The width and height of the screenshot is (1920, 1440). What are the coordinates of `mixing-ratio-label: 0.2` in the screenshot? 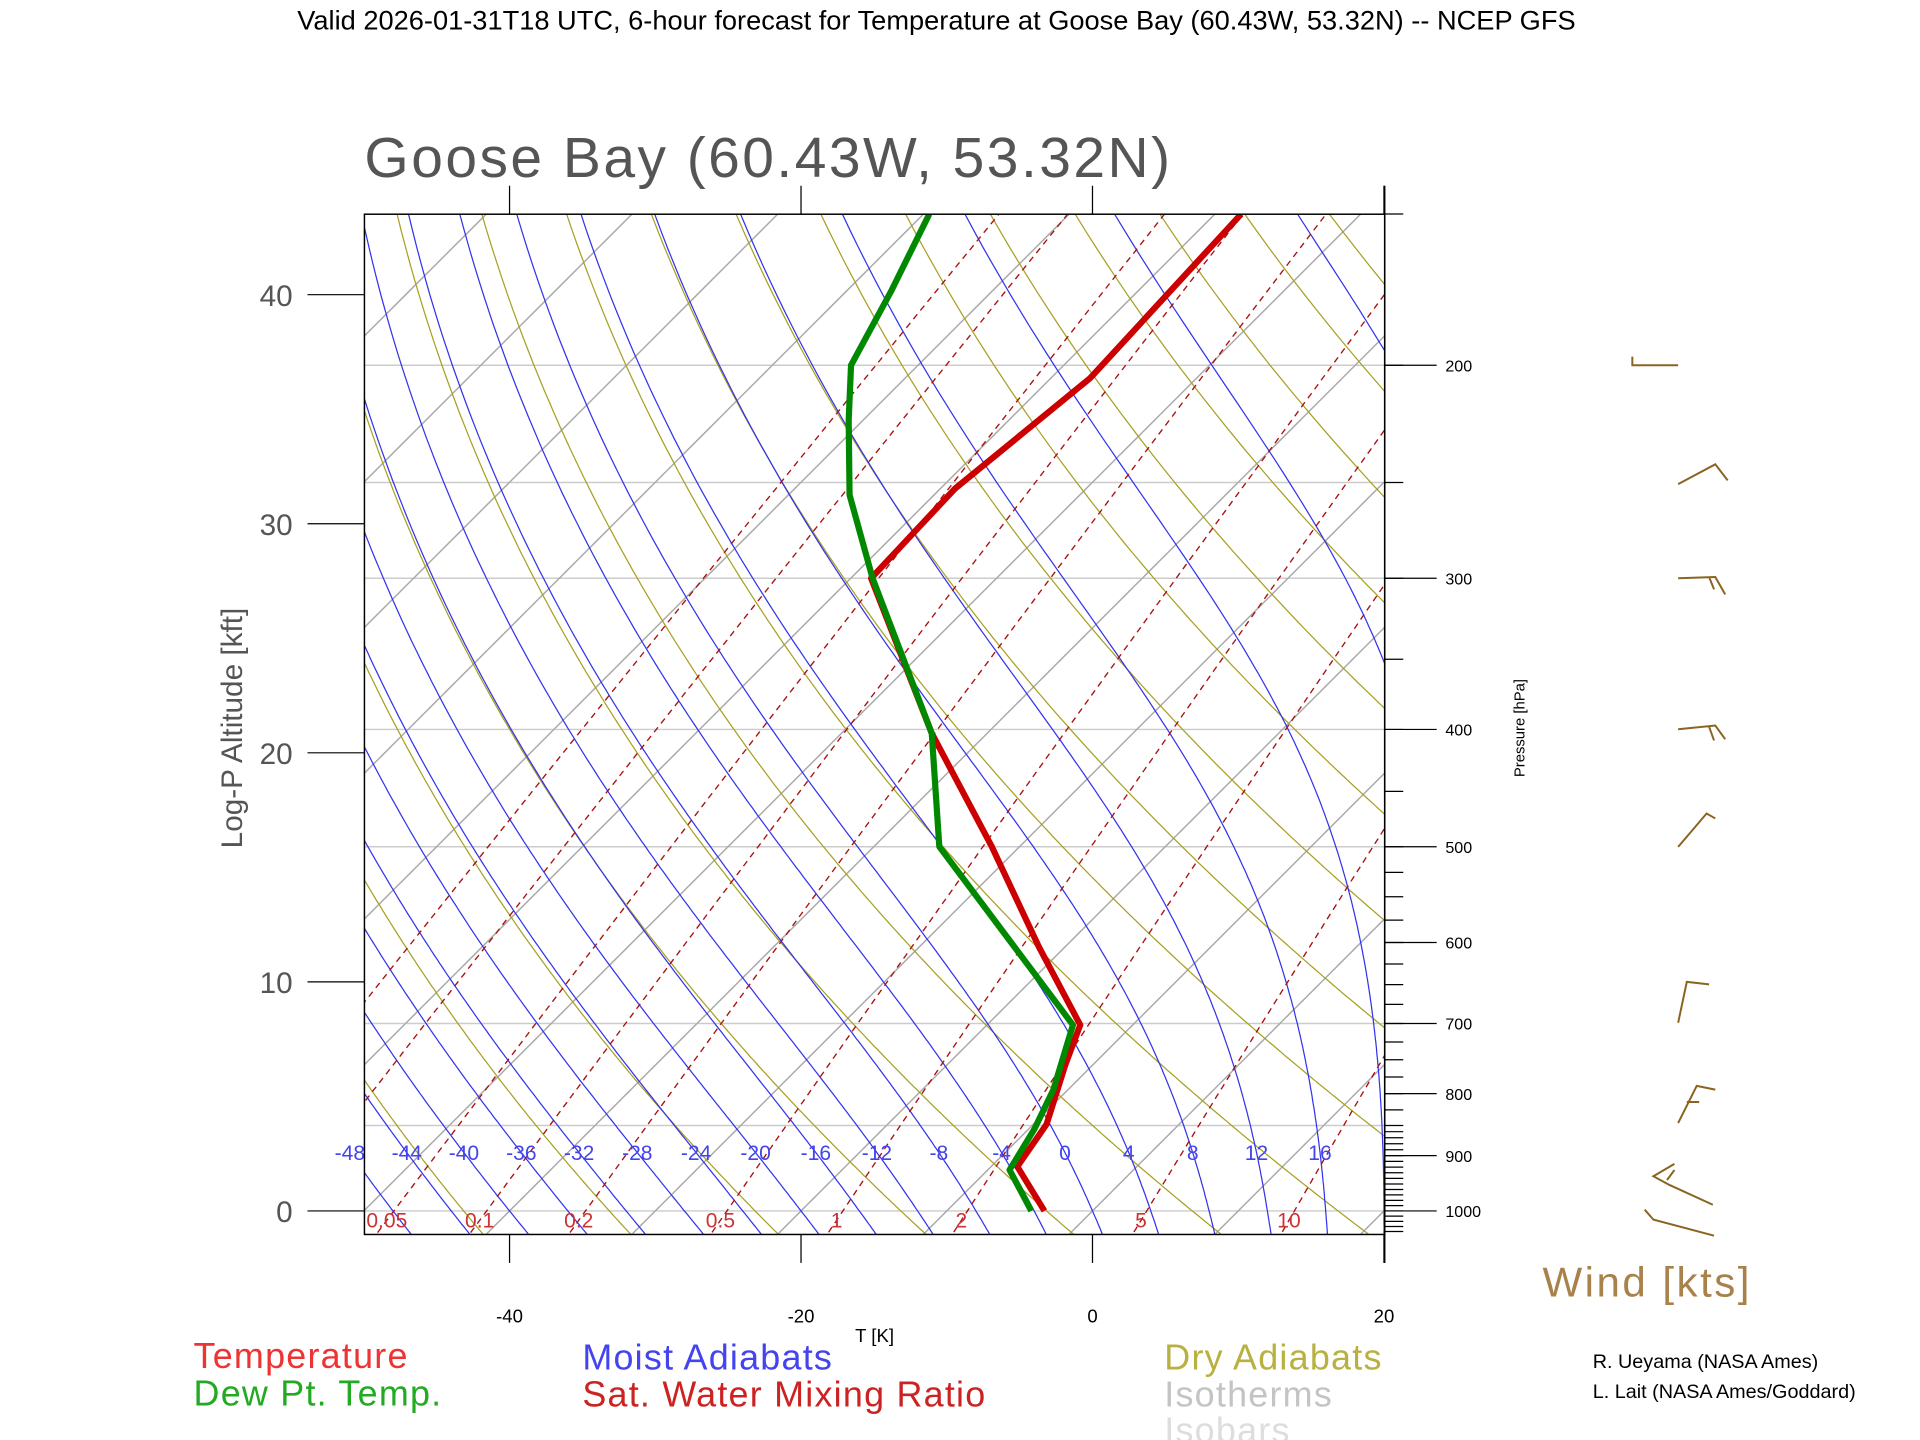 It's located at (578, 1221).